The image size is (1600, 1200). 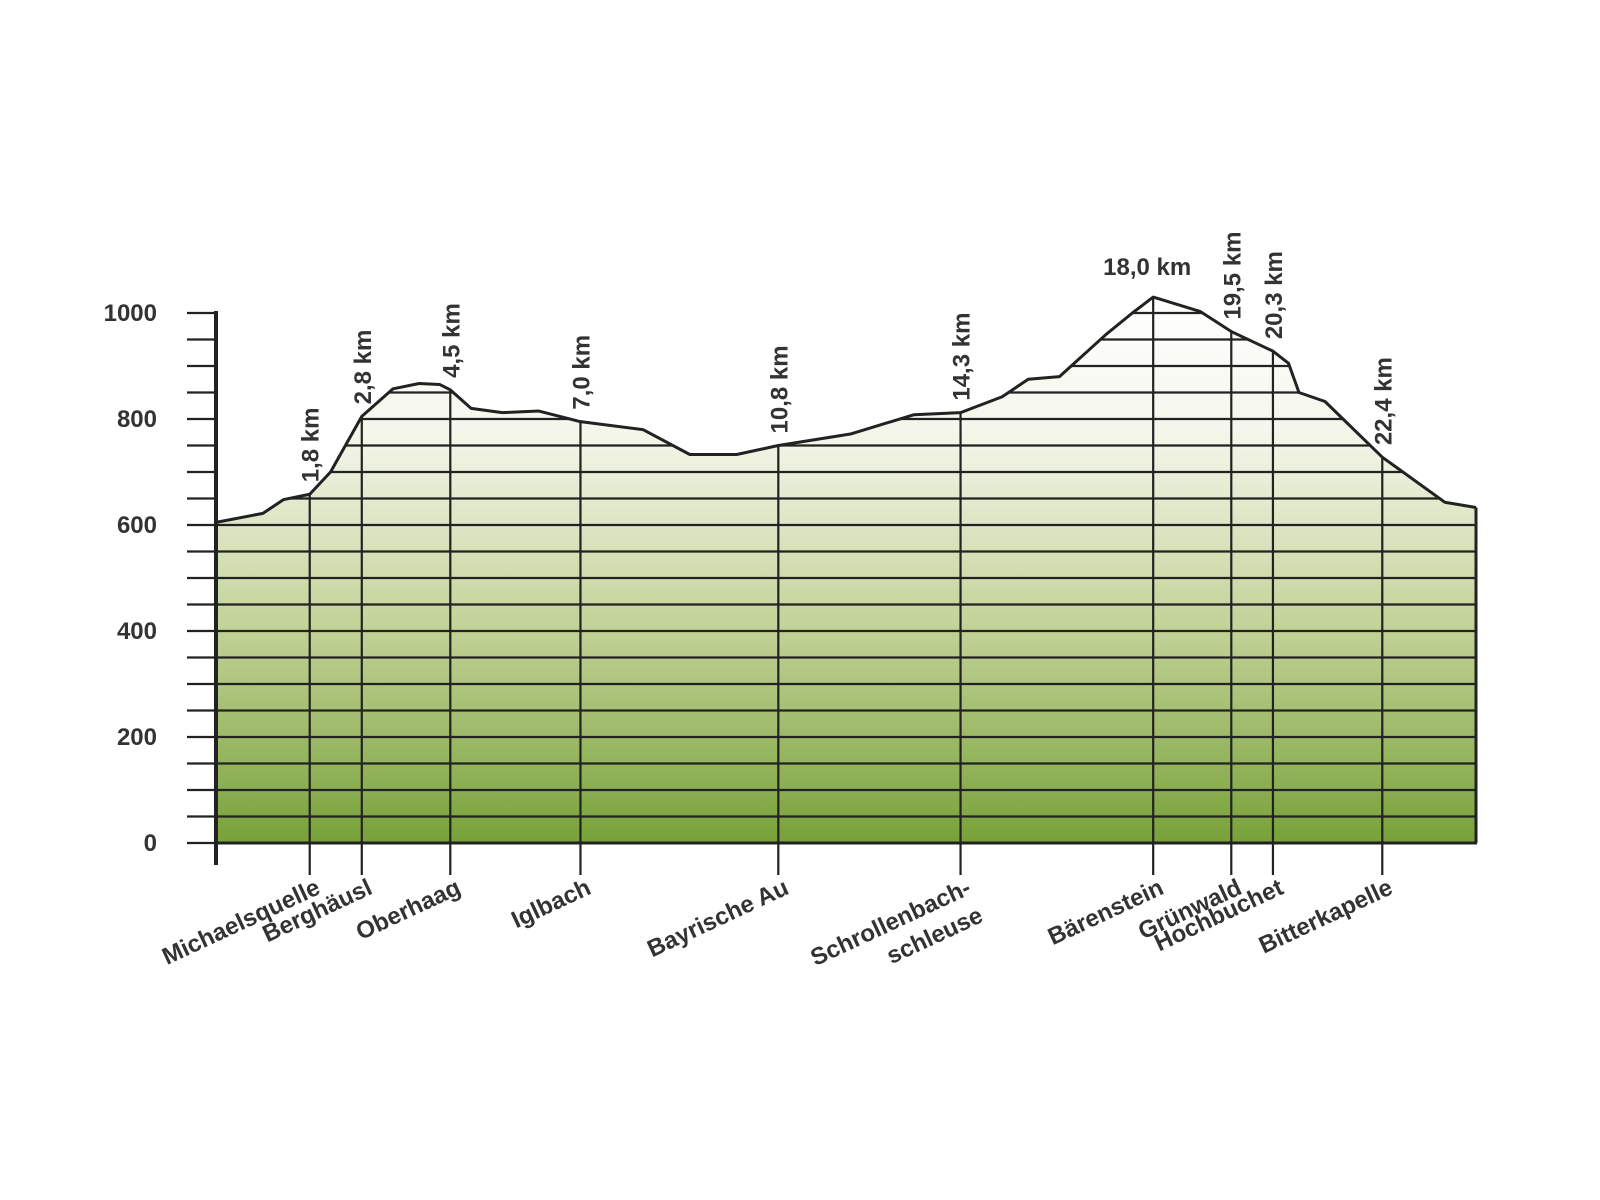 What do you see at coordinates (150, 843) in the screenshot?
I see `y-tick-label: 0` at bounding box center [150, 843].